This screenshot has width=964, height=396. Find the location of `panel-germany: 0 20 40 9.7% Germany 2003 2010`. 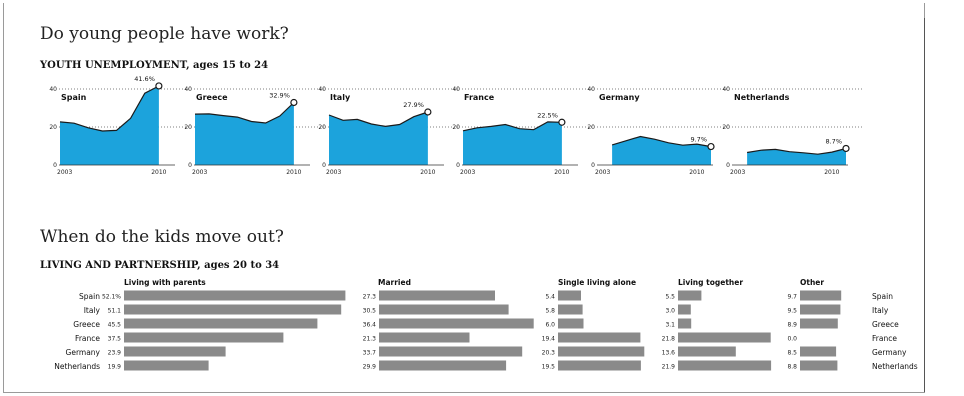

panel-germany: 0 20 40 9.7% Germany 2003 2010 is located at coordinates (658, 131).